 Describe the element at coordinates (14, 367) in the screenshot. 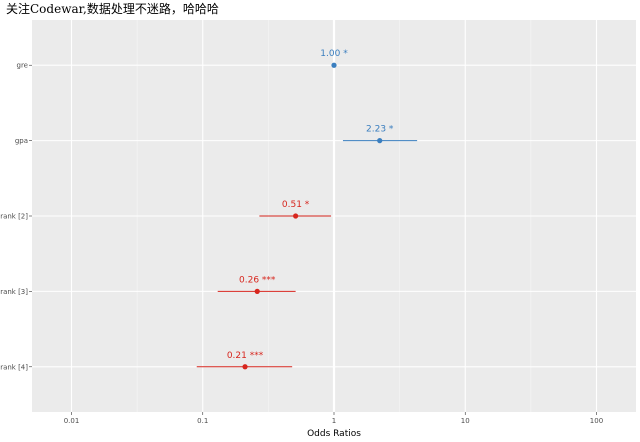

I see `y-tick-label: rank [4]` at that location.